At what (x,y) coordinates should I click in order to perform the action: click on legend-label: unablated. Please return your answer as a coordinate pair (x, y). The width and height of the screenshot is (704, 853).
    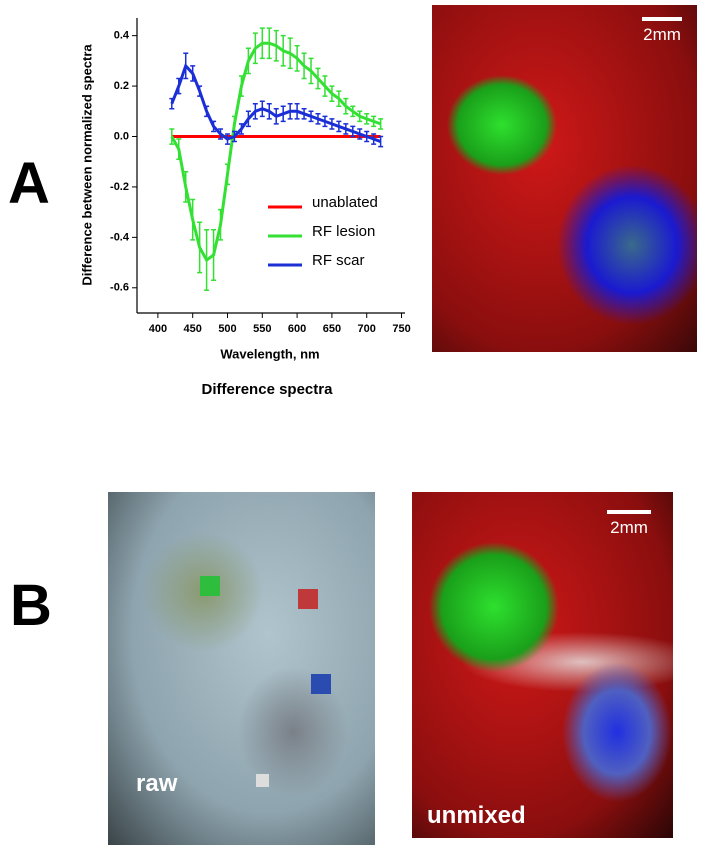
    Looking at the image, I should click on (345, 202).